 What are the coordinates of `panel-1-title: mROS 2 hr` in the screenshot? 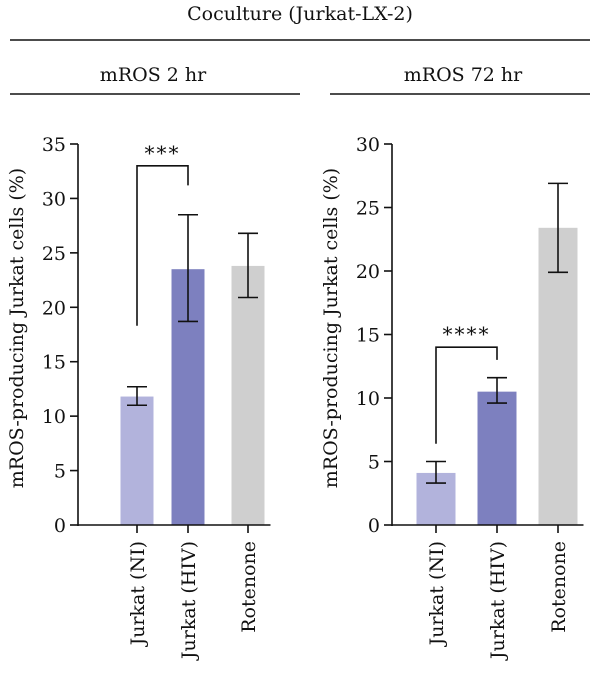 It's located at (153, 75).